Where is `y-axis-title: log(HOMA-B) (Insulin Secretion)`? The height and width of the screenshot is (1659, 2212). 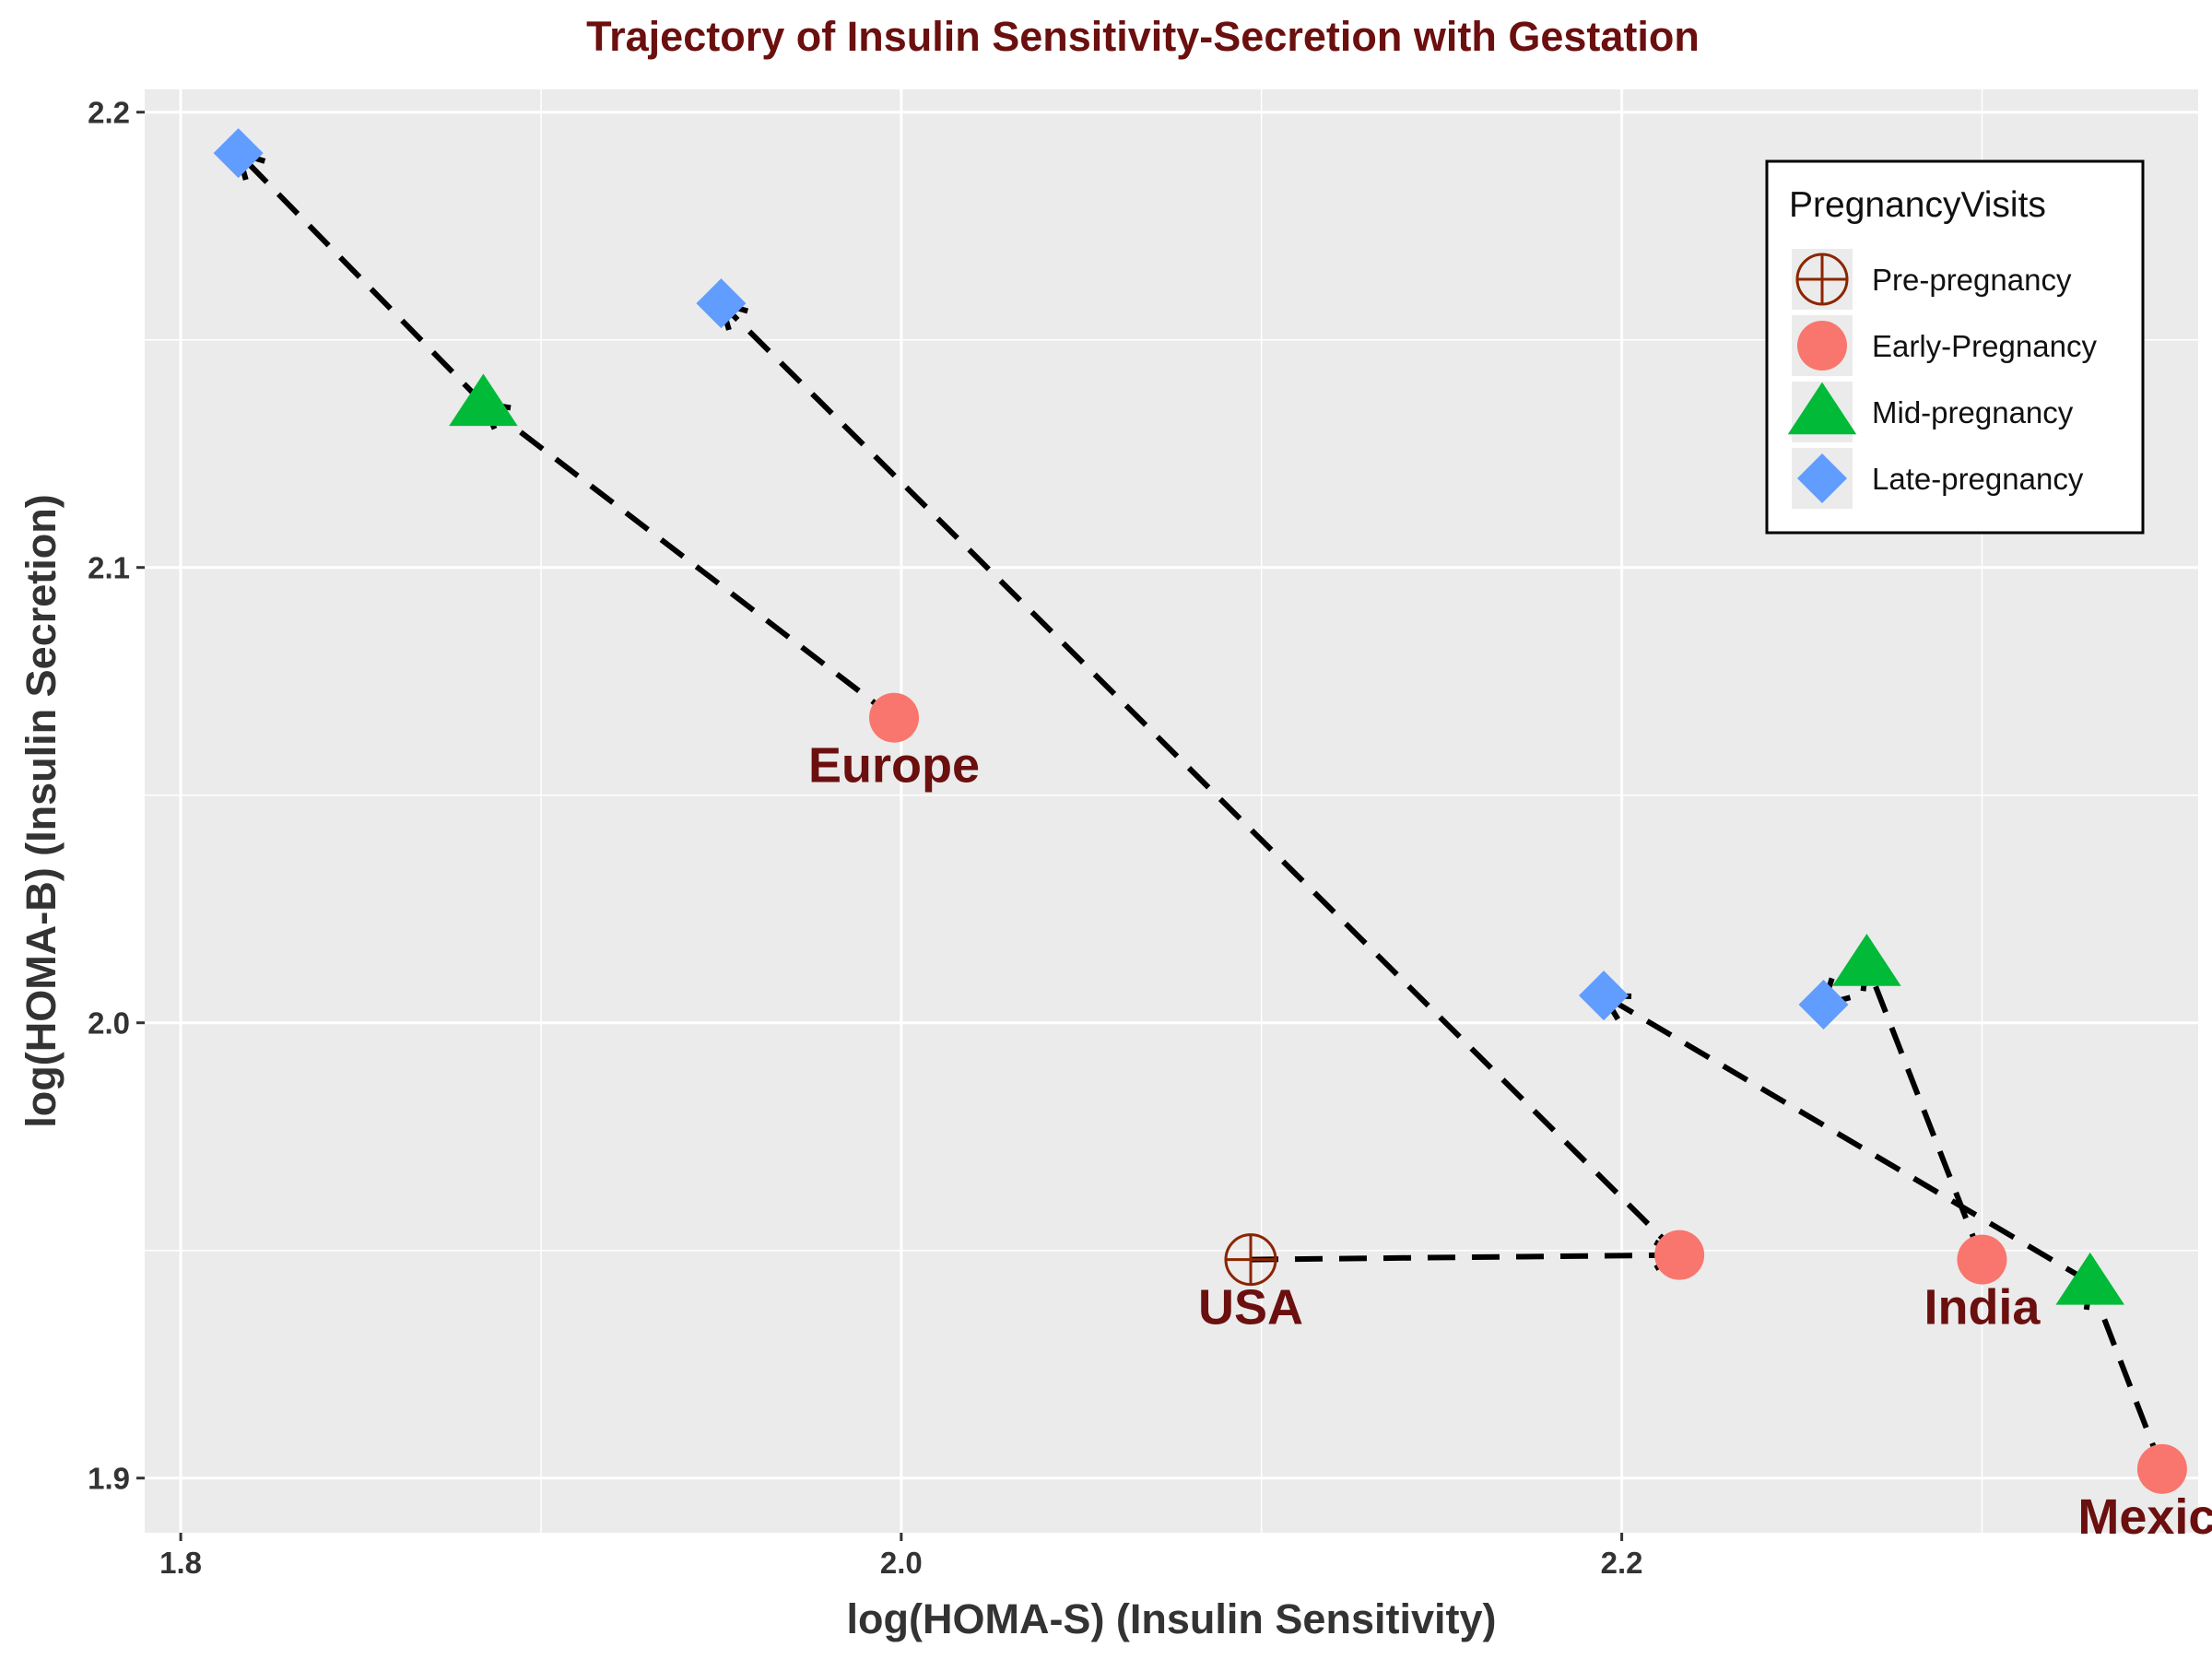
y-axis-title: log(HOMA-B) (Insulin Secretion) is located at coordinates (41, 810).